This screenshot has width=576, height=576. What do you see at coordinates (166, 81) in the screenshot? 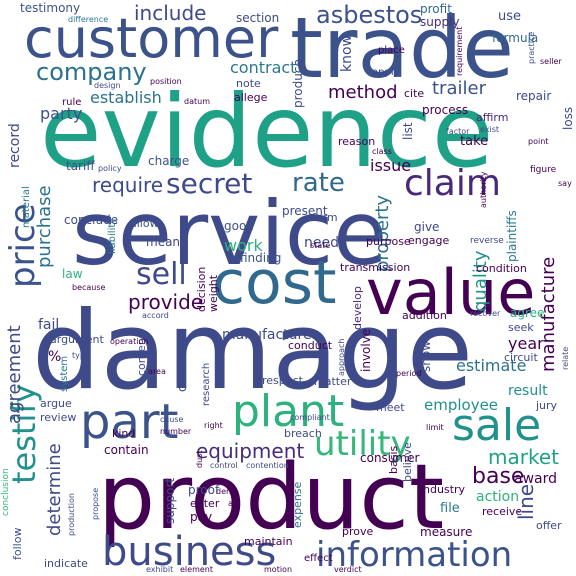
I see `word-position: position` at bounding box center [166, 81].